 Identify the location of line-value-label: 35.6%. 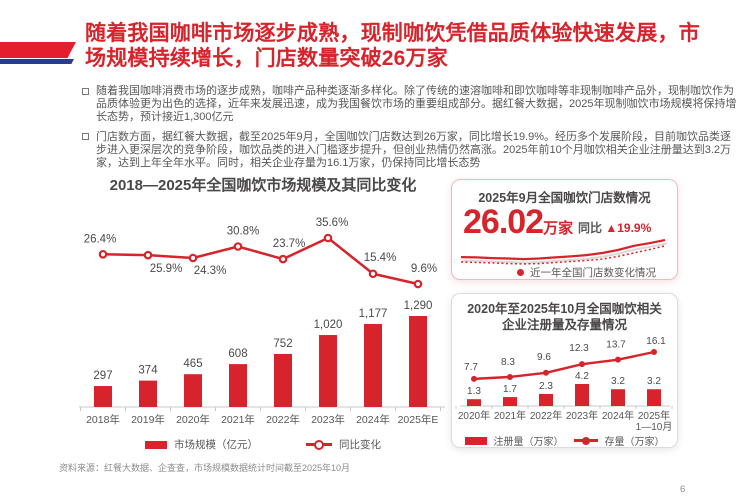
(332, 223).